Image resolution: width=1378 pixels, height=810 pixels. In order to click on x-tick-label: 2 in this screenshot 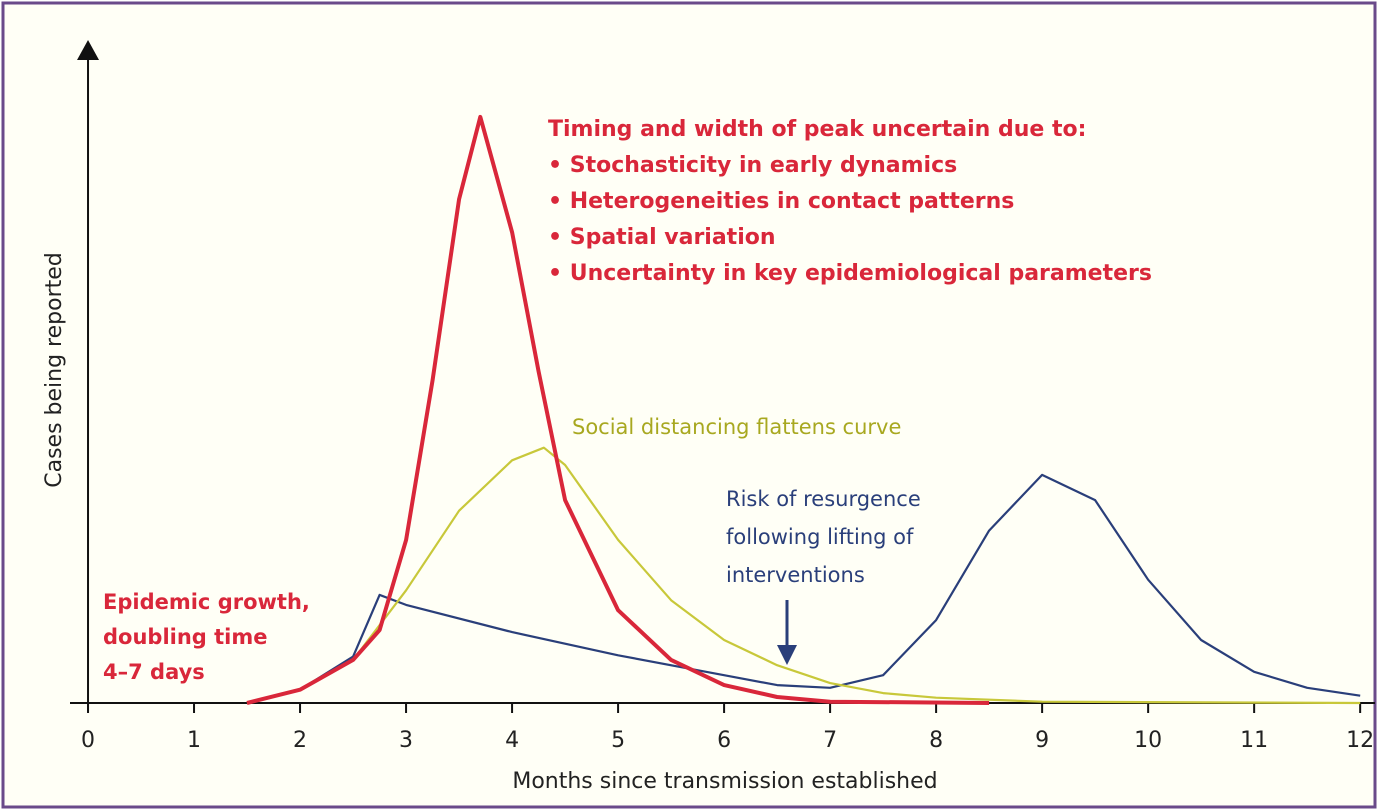, I will do `click(300, 740)`.